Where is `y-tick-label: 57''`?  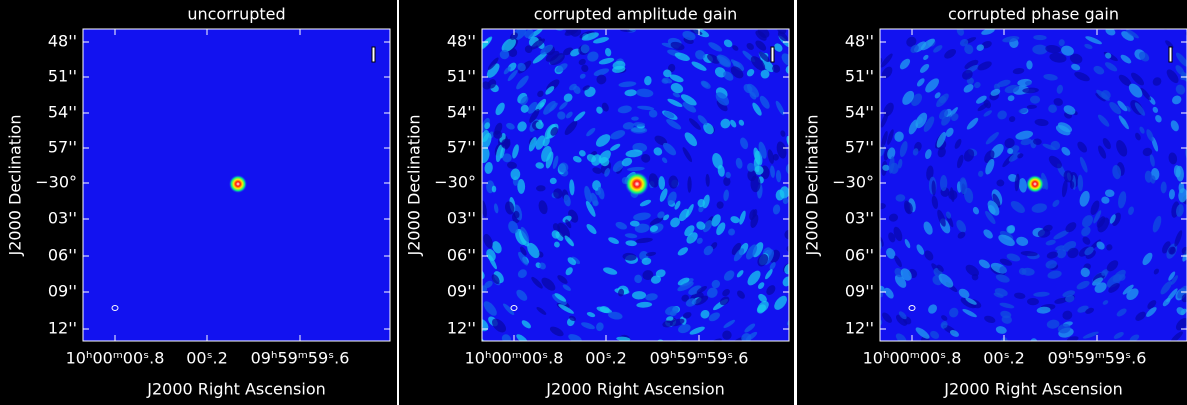
y-tick-label: 57'' is located at coordinates (461, 147).